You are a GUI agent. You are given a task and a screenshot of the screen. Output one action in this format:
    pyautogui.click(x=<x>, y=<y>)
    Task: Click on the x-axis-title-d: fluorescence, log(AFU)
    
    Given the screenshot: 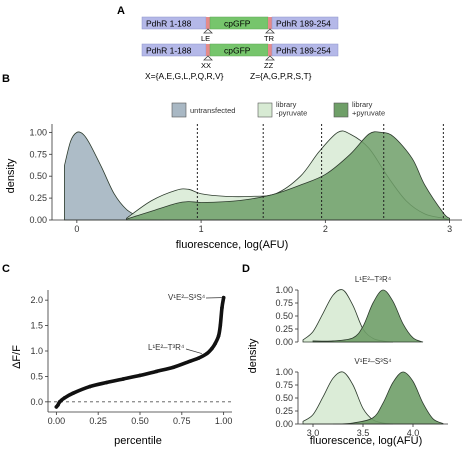 What is the action you would take?
    pyautogui.click(x=366, y=441)
    